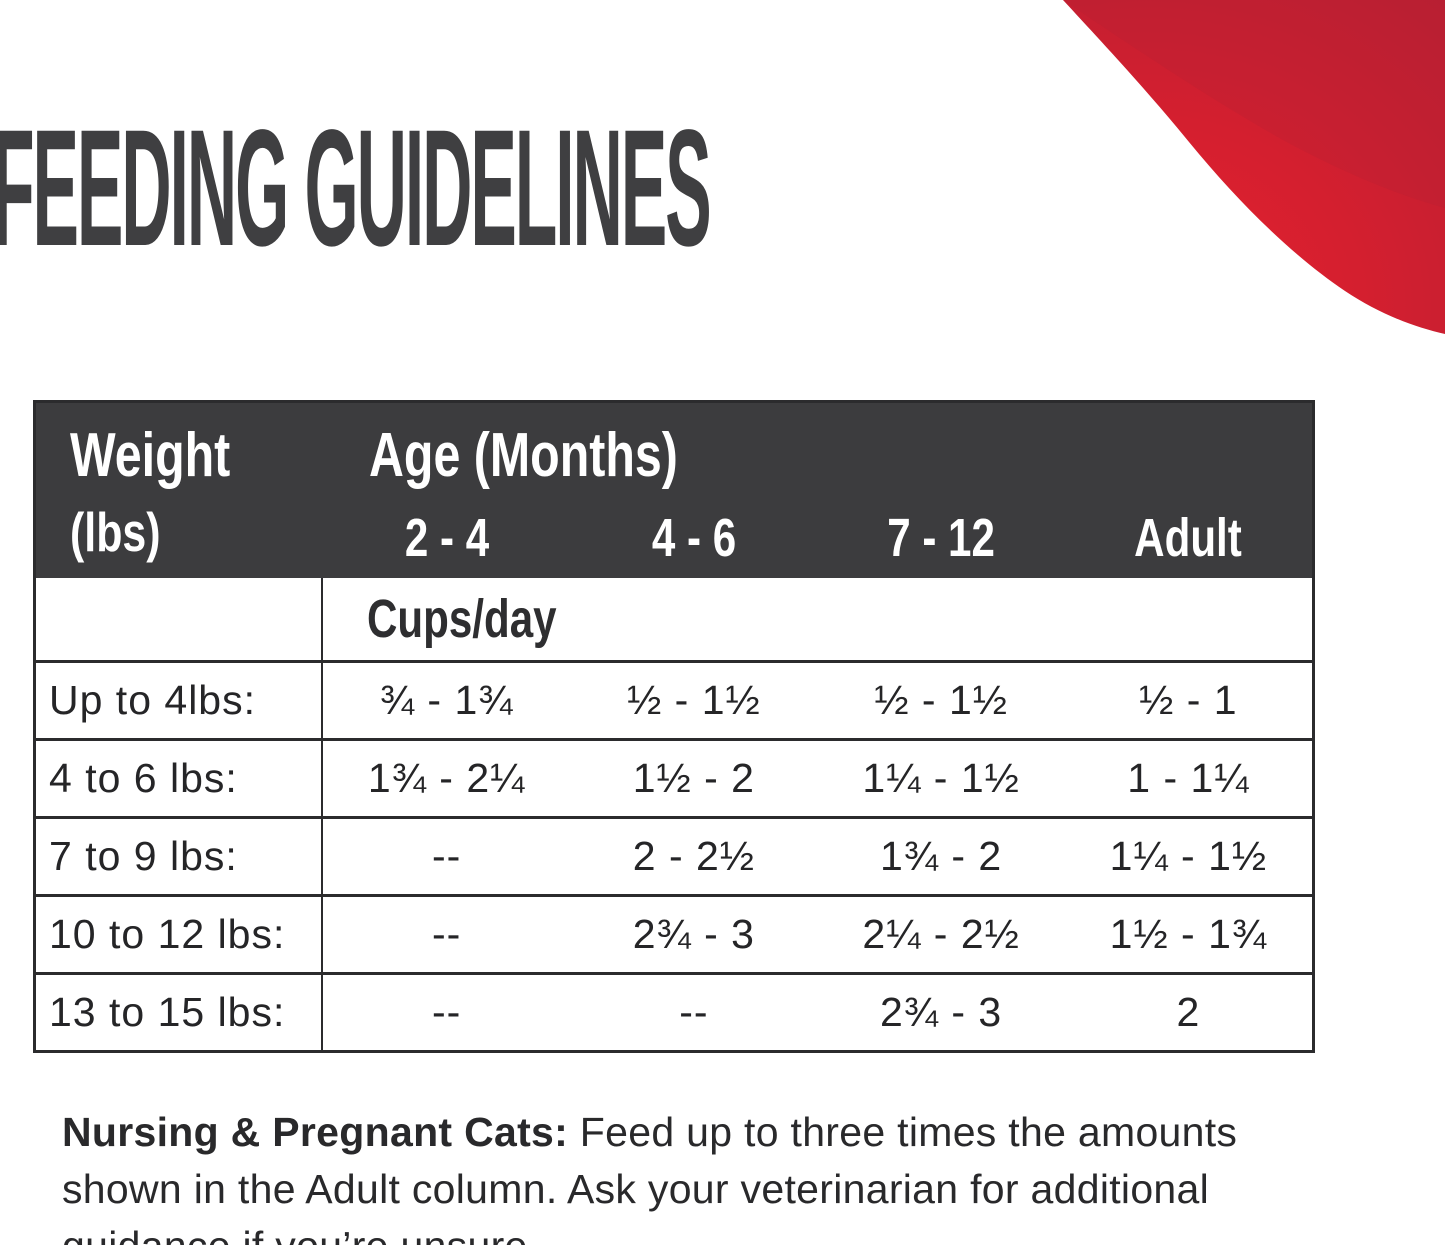  What do you see at coordinates (1188, 700) in the screenshot?
I see `value-cell: ½ - 1` at bounding box center [1188, 700].